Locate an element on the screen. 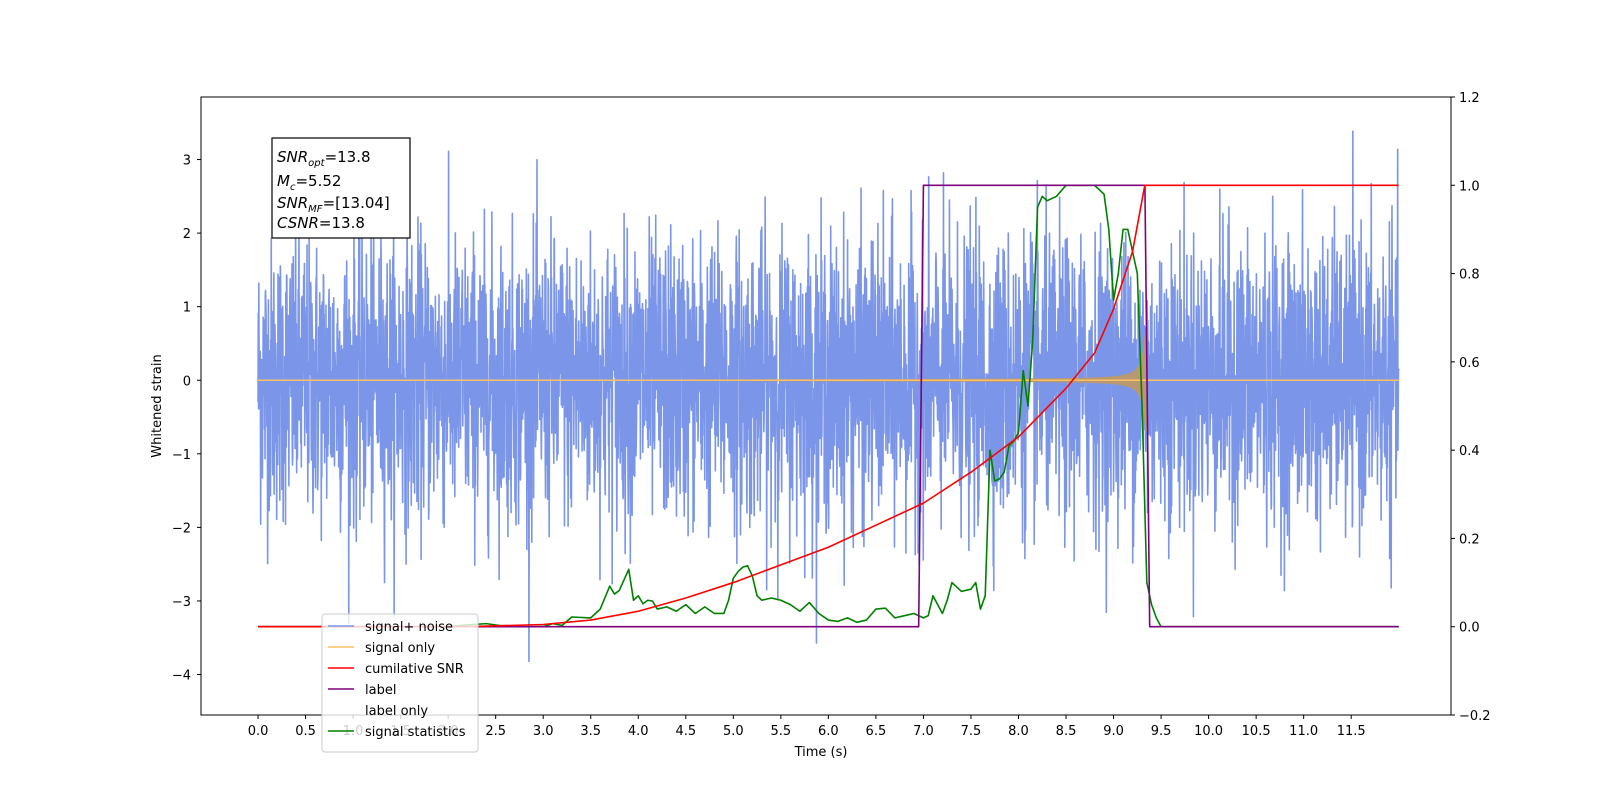 The height and width of the screenshot is (800, 1600). x-tick-label: 3.0 is located at coordinates (543, 731).